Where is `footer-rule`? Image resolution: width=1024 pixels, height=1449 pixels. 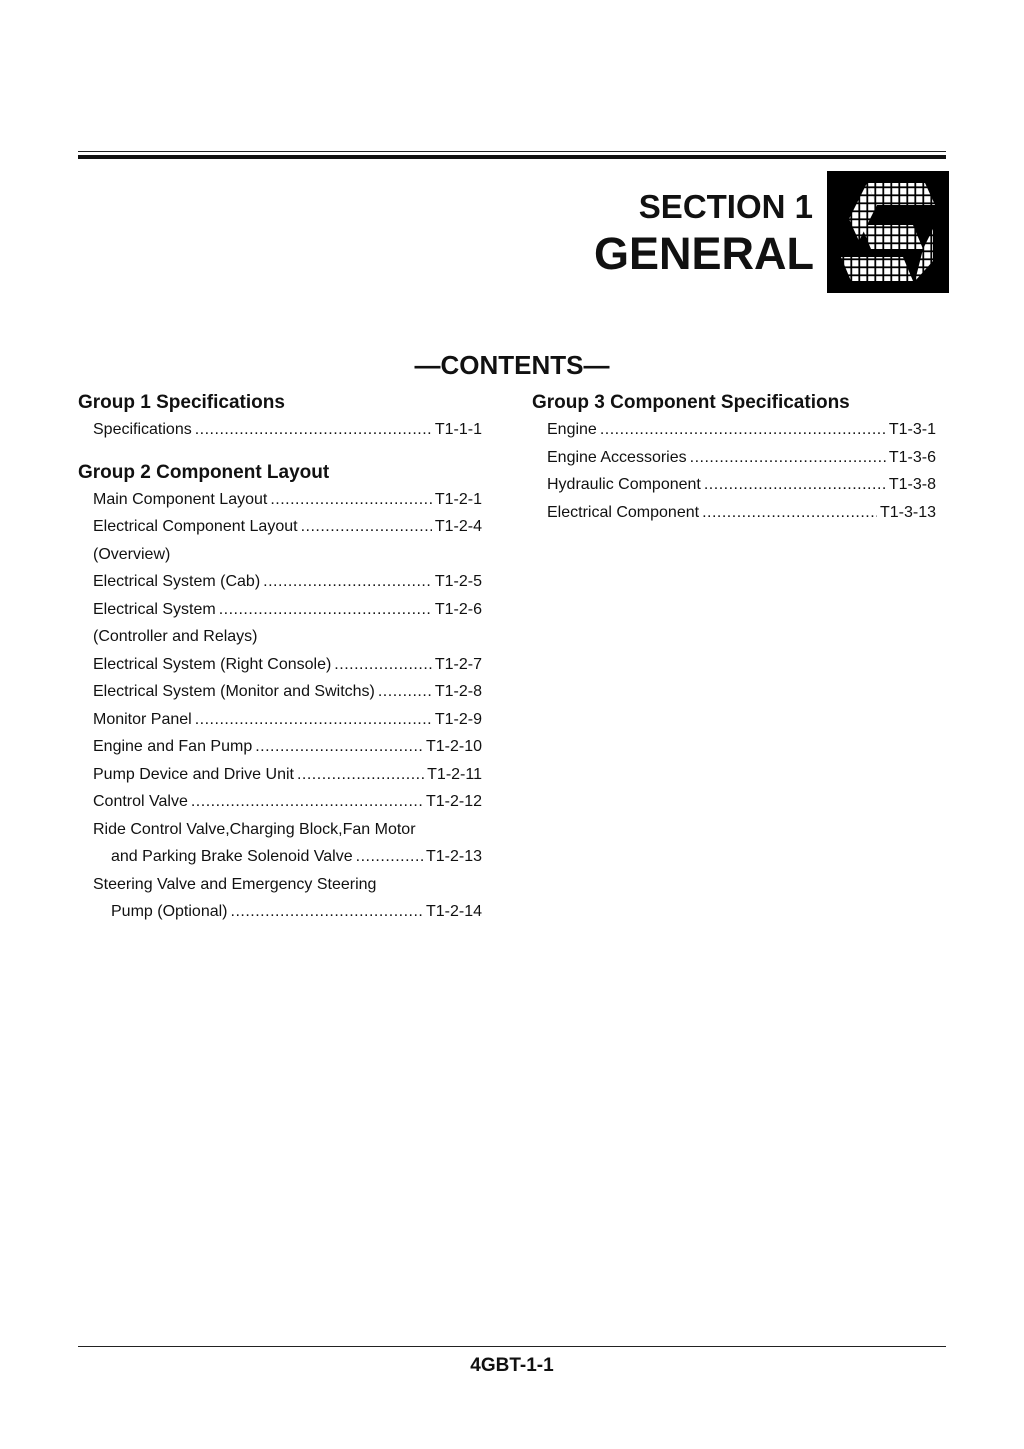 footer-rule is located at coordinates (512, 1346).